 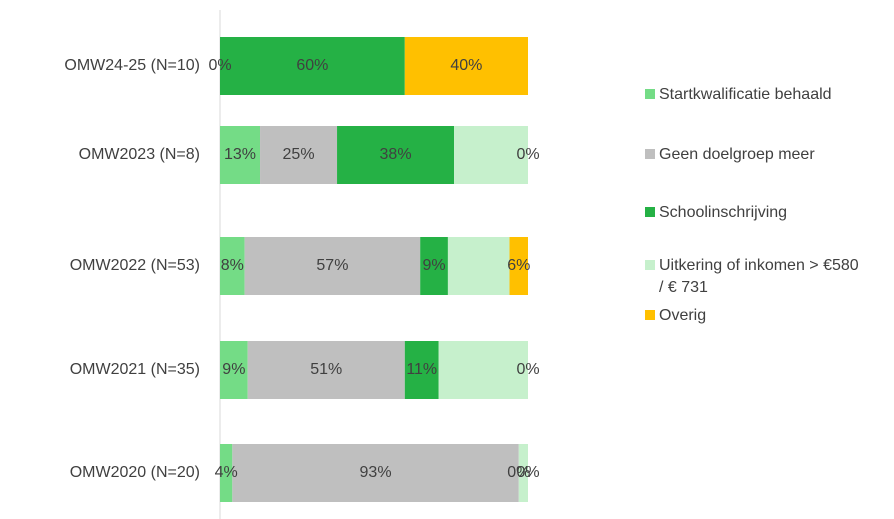 I want to click on data-label: 51%, so click(x=326, y=369).